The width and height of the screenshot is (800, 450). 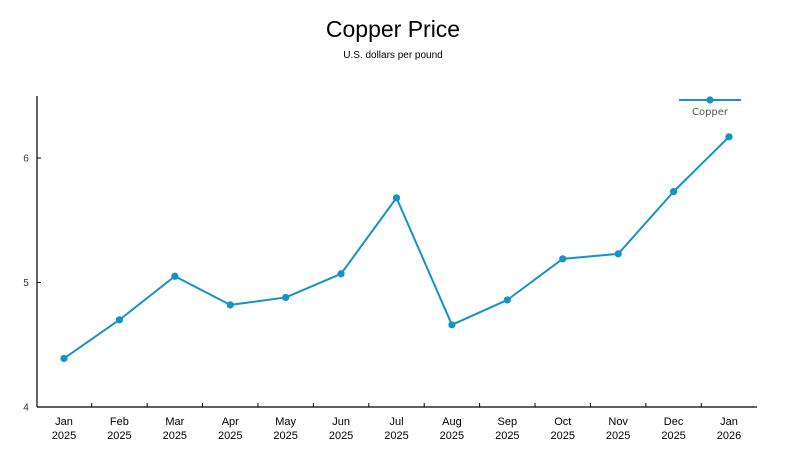 I want to click on y-tick-label: 5, so click(x=26, y=283).